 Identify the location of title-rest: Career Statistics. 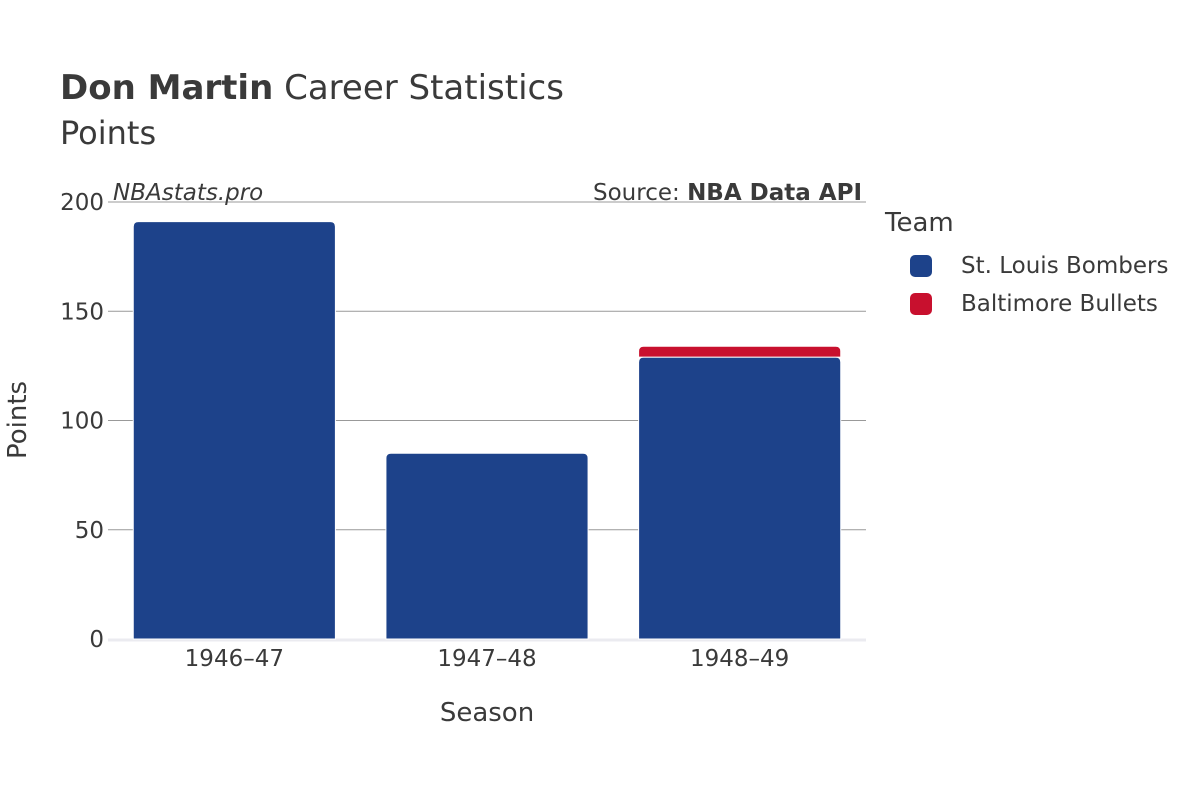
(424, 88).